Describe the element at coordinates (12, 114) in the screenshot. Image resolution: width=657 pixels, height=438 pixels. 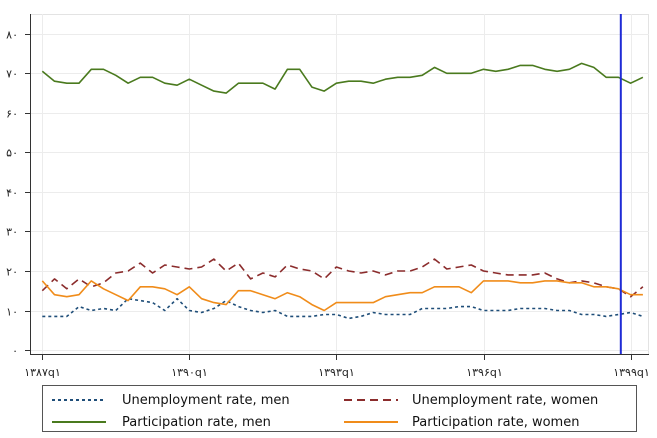
I see `y-tick-label: ۶۰` at that location.